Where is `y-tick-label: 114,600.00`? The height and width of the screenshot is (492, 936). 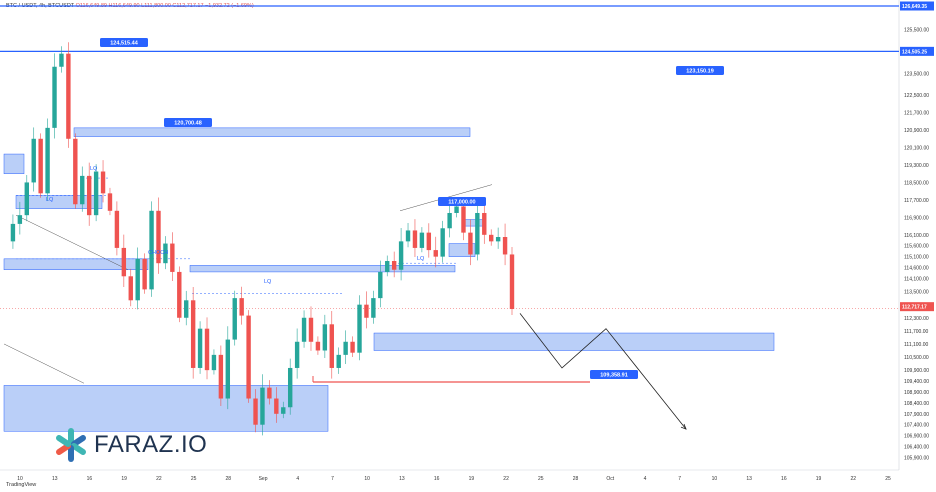 y-tick-label: 114,600.00 is located at coordinates (916, 269).